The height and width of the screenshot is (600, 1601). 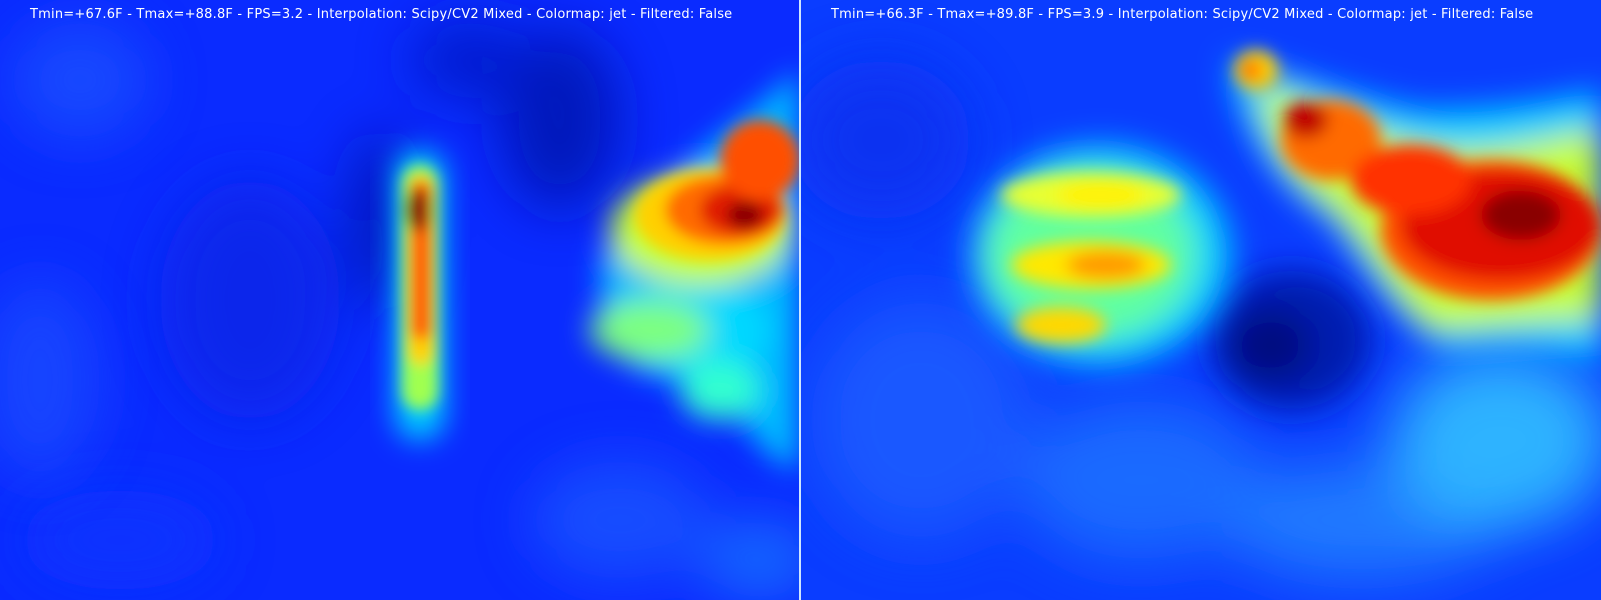 What do you see at coordinates (800, 300) in the screenshot?
I see `view-divider` at bounding box center [800, 300].